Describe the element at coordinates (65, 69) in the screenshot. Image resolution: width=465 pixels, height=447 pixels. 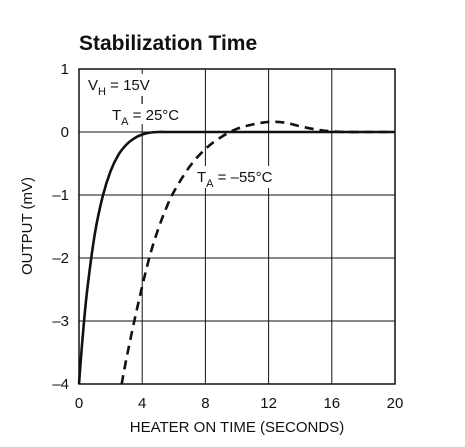
I see `y-tick-label: 1` at that location.